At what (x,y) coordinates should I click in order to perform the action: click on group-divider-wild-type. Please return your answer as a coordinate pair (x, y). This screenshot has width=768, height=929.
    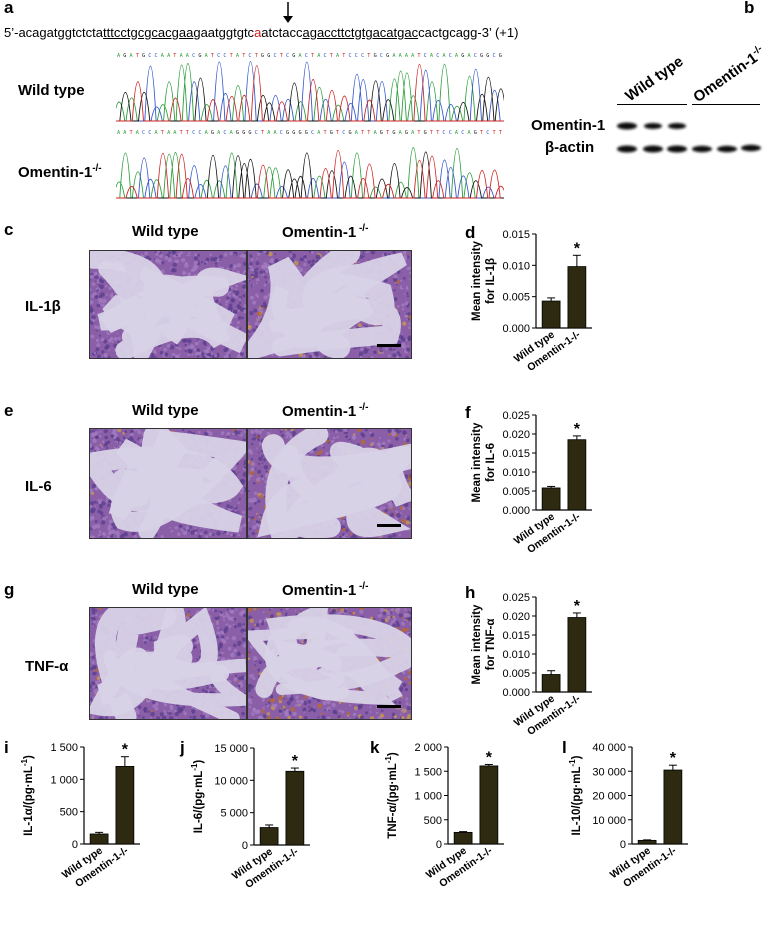
    Looking at the image, I should click on (652, 104).